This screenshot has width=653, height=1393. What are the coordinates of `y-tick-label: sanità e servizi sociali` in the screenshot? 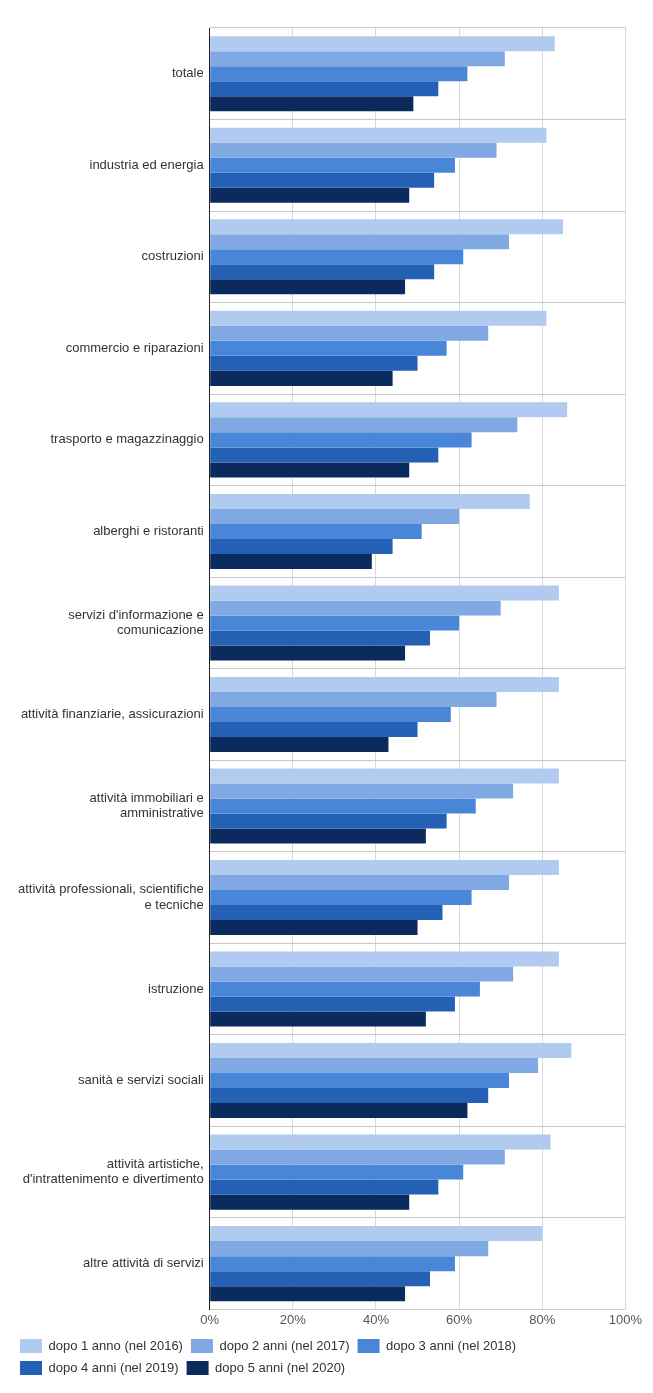 It's located at (140, 1080).